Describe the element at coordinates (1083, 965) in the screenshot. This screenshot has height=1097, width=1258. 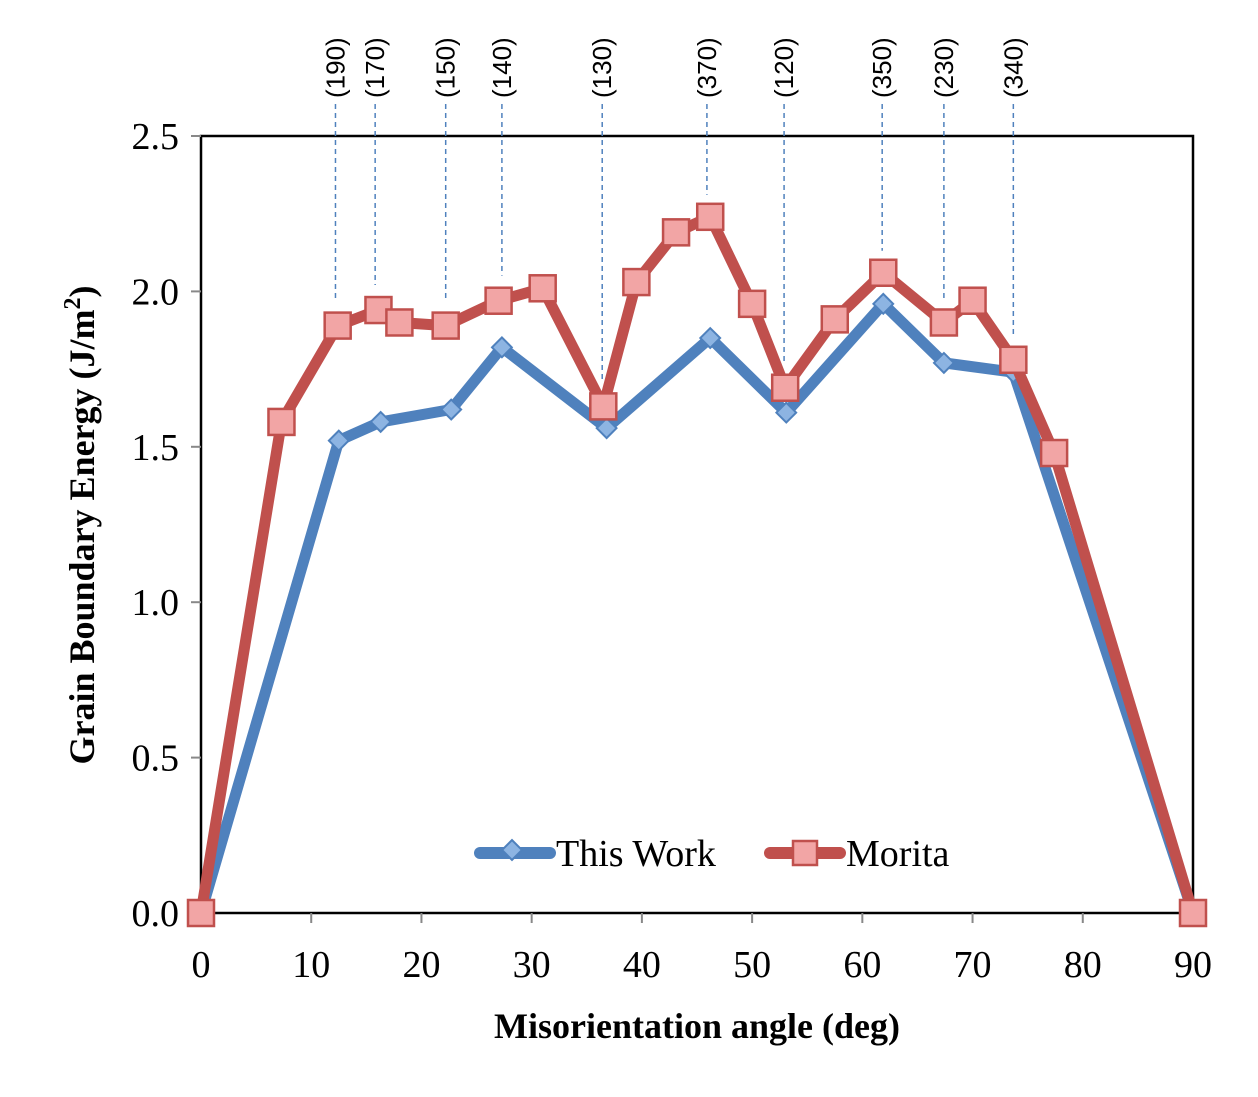
I see `x-tick-label-80: 80` at that location.